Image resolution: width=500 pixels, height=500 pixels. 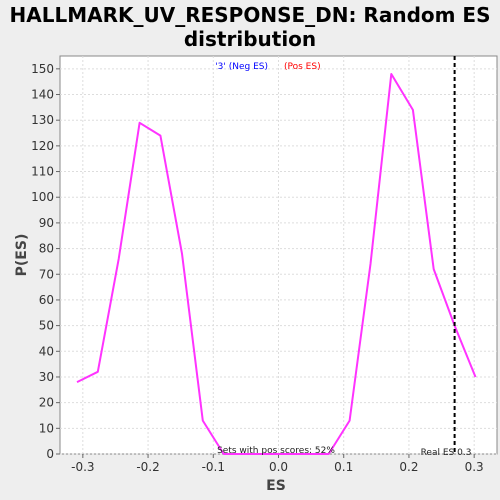 What do you see at coordinates (474, 467) in the screenshot?
I see `x-tick-label: 0.3` at bounding box center [474, 467].